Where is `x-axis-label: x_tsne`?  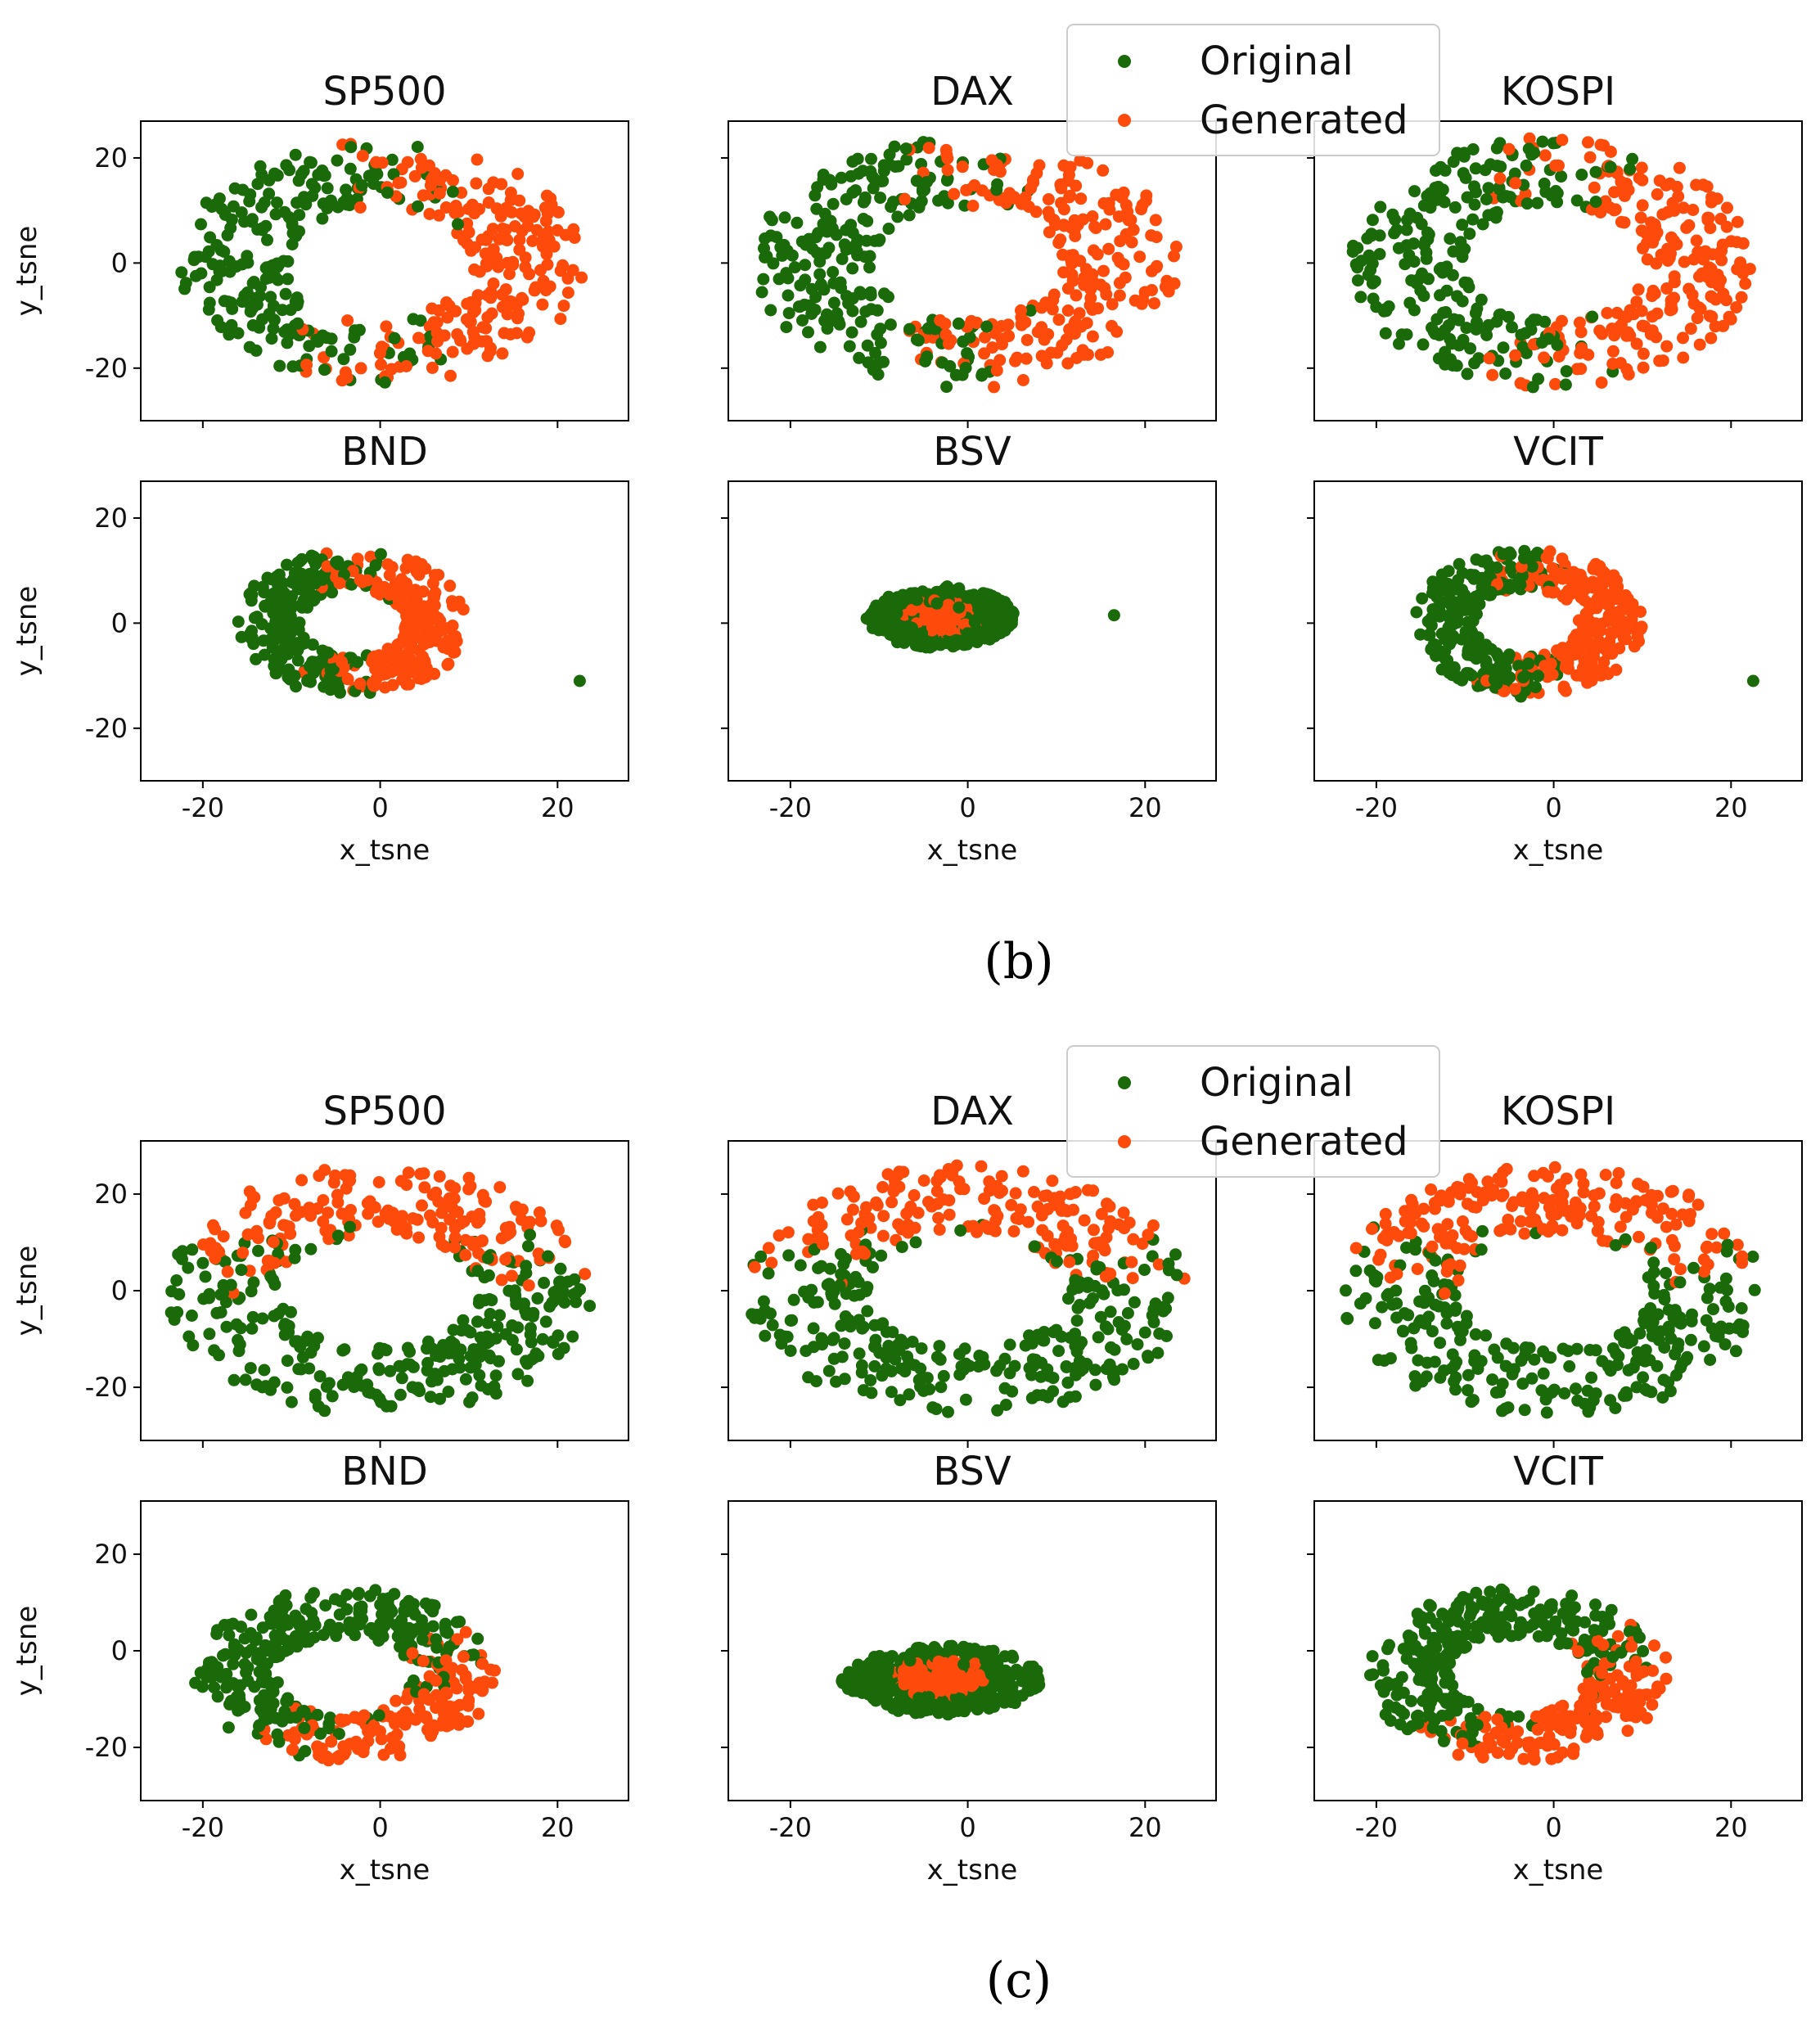 x-axis-label: x_tsne is located at coordinates (1559, 850).